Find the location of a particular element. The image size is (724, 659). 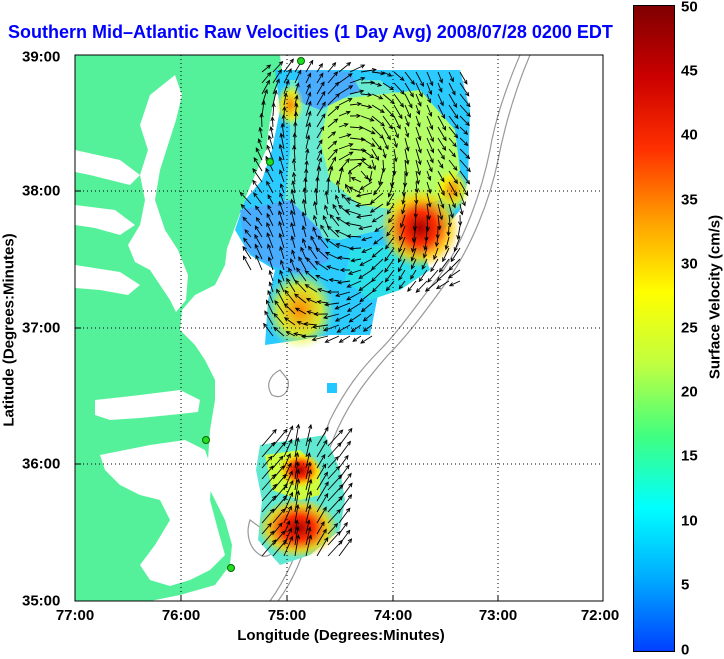

radar-stations is located at coordinates (253, 314).